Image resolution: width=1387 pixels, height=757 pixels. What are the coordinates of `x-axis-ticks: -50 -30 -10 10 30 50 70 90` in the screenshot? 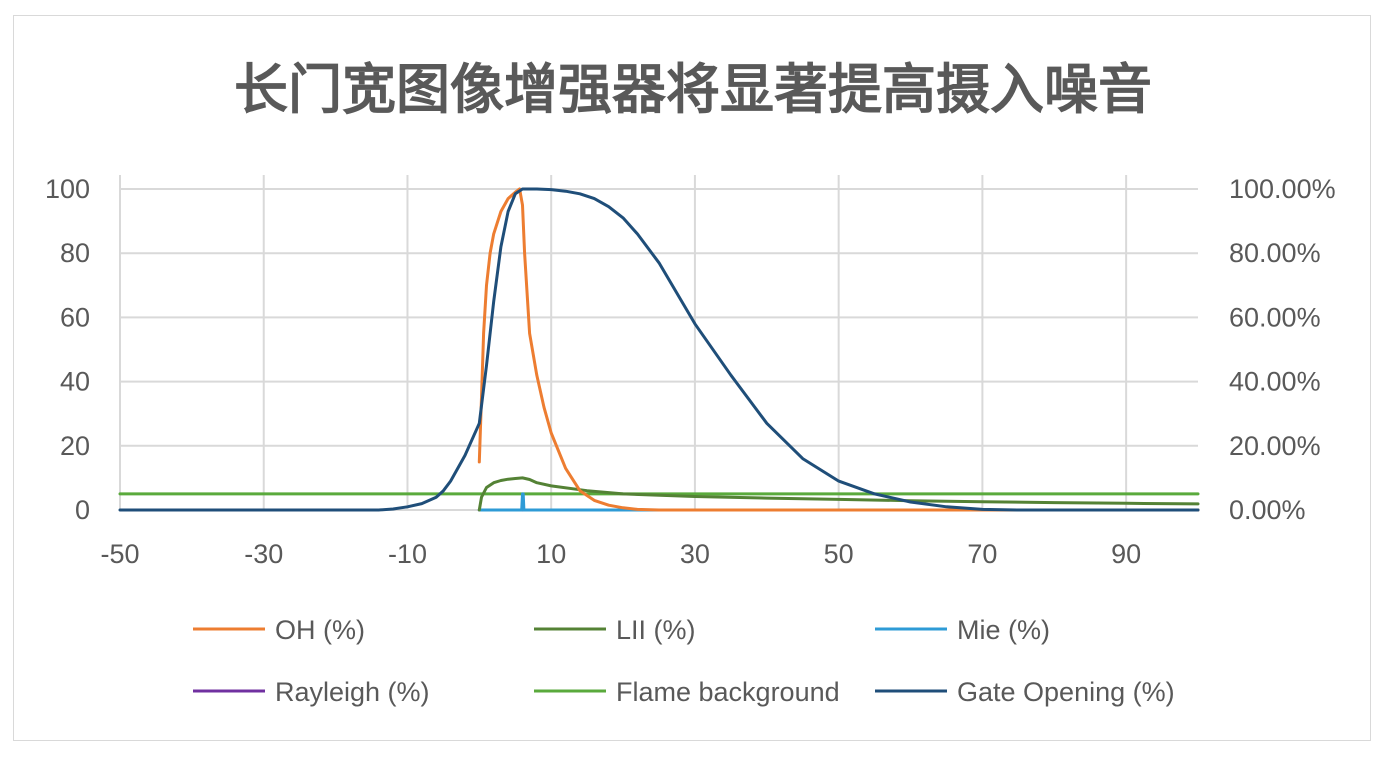 It's located at (620, 554).